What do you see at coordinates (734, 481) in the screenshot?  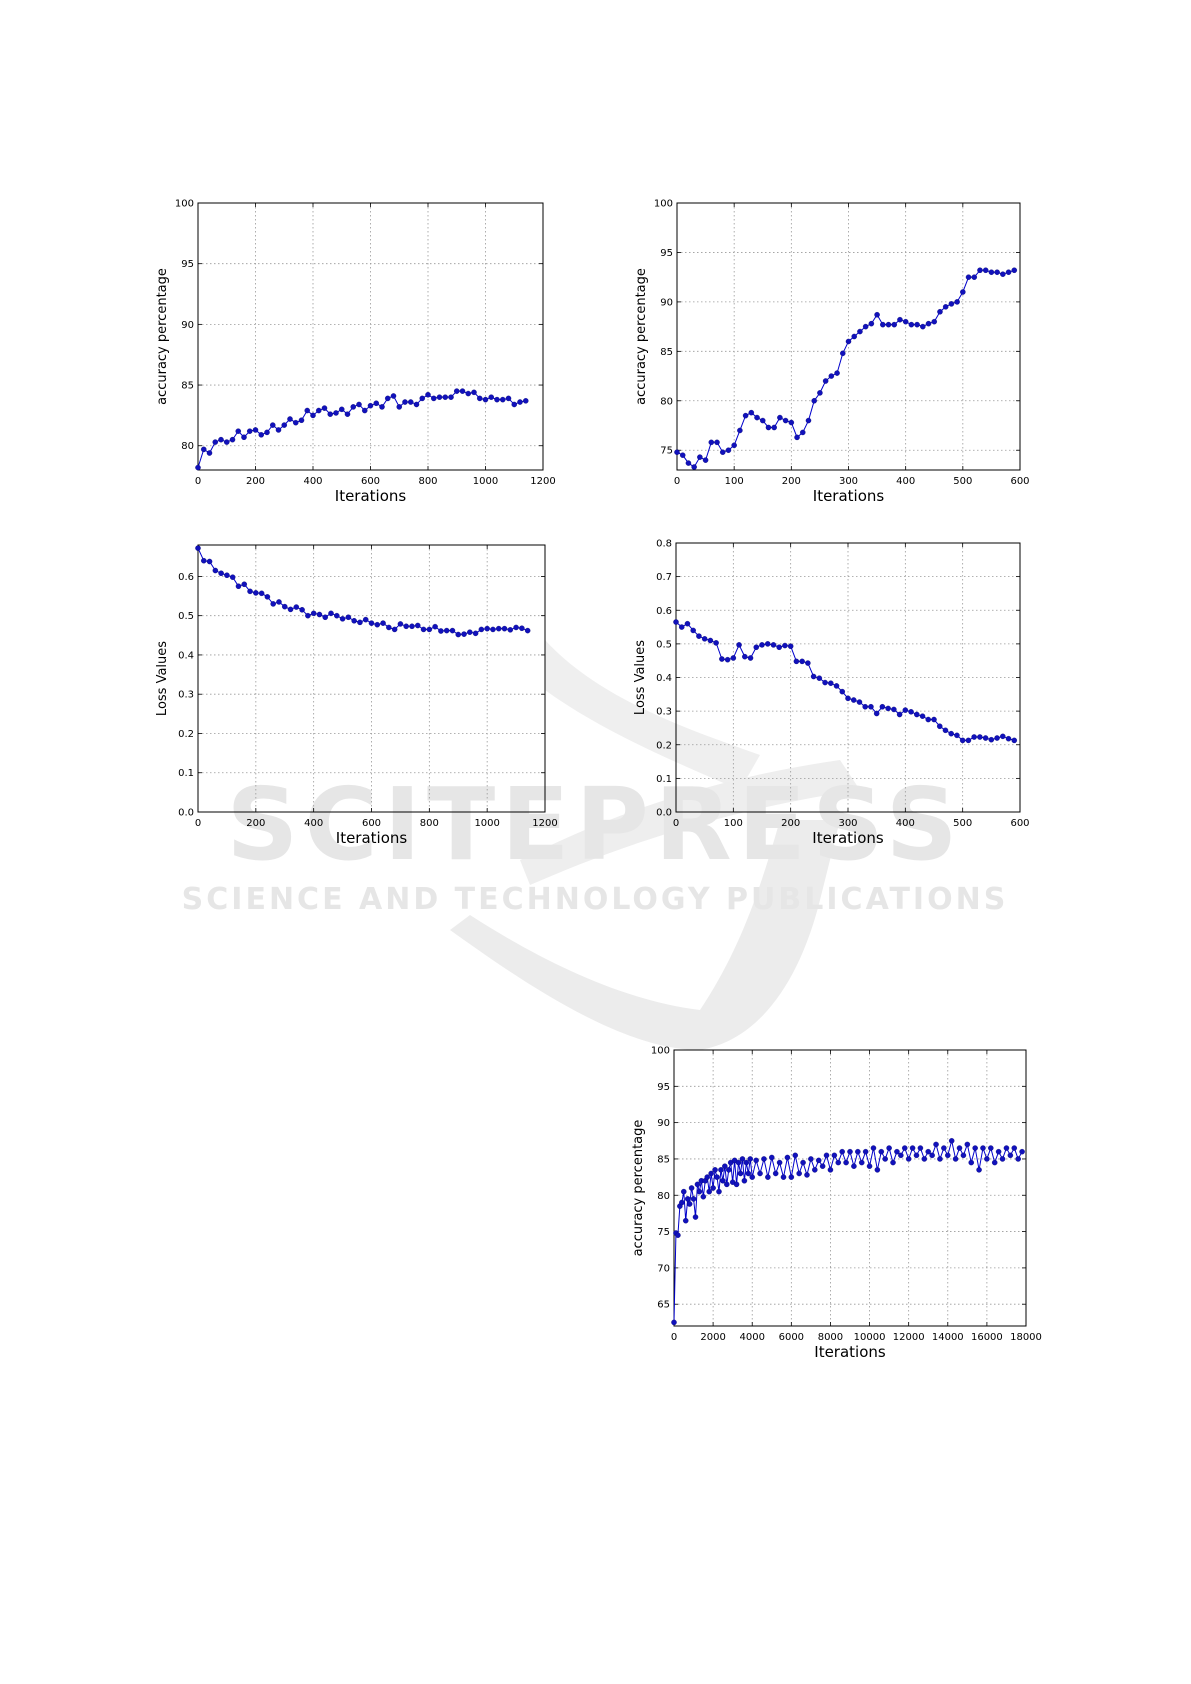 I see `chart1-xtick-label: 100` at bounding box center [734, 481].